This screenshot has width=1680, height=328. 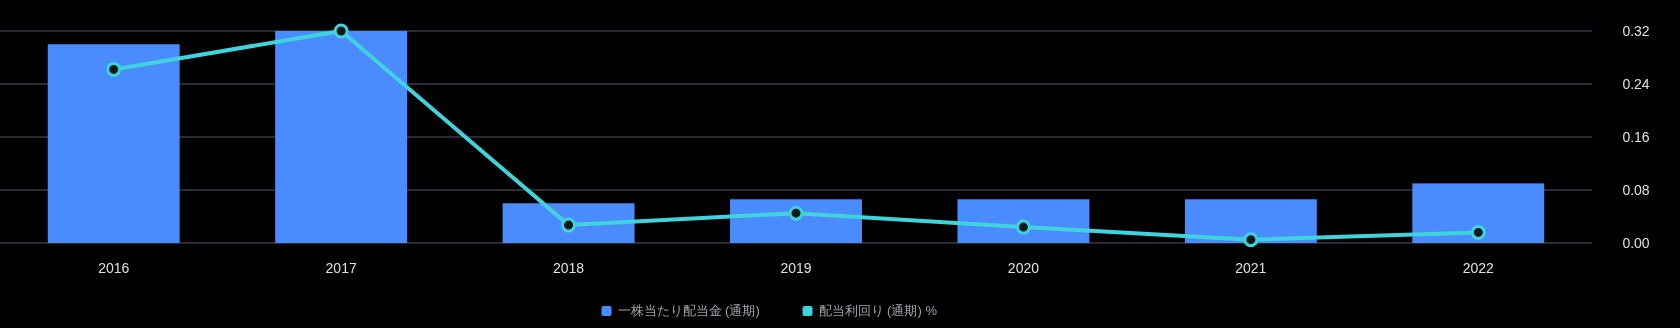 I want to click on y-tick-label: 0.32, so click(x=1636, y=30).